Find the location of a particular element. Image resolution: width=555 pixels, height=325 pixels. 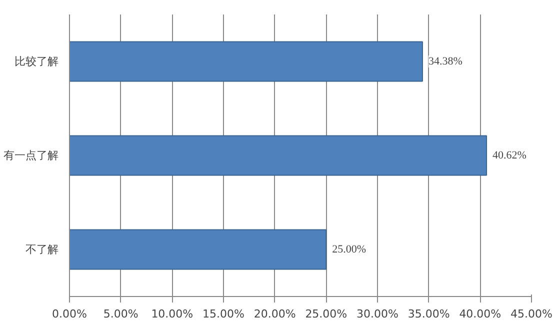

x-tick-label: 10.00% is located at coordinates (172, 314).